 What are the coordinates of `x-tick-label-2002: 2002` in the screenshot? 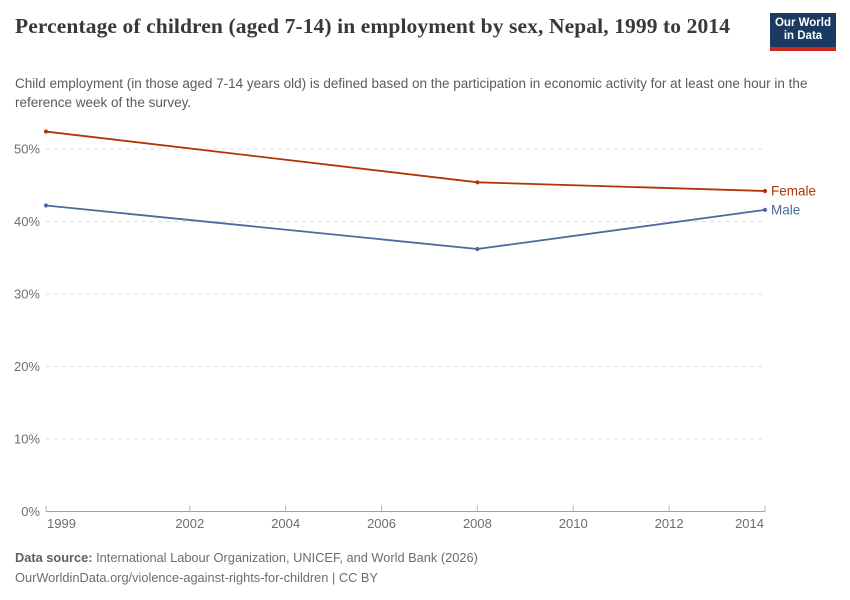 It's located at (189, 523).